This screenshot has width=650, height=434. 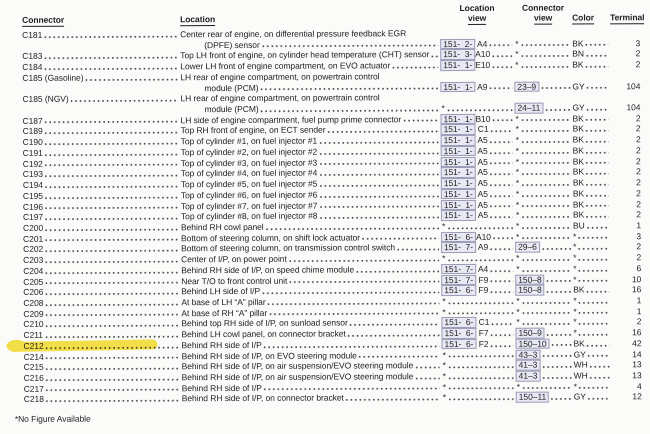 What do you see at coordinates (532, 344) in the screenshot?
I see `connector-view-link: 150–10` at bounding box center [532, 344].